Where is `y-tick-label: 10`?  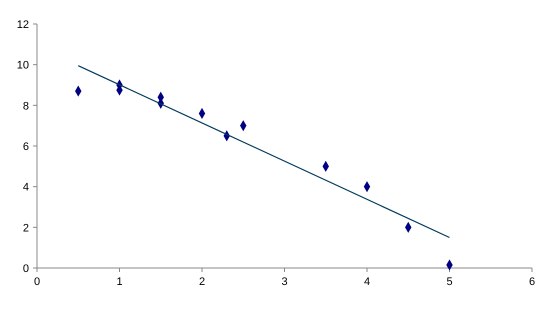
y-tick-label: 10 is located at coordinates (22, 66).